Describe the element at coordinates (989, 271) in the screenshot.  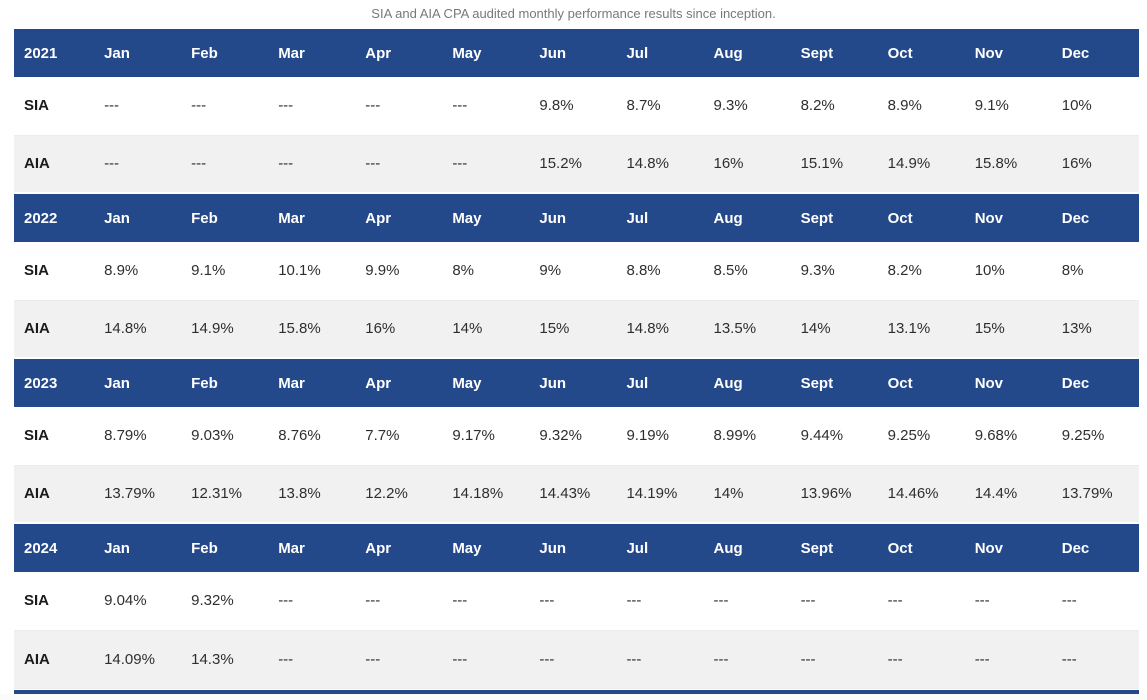
I see `value-cell: 10%` at that location.